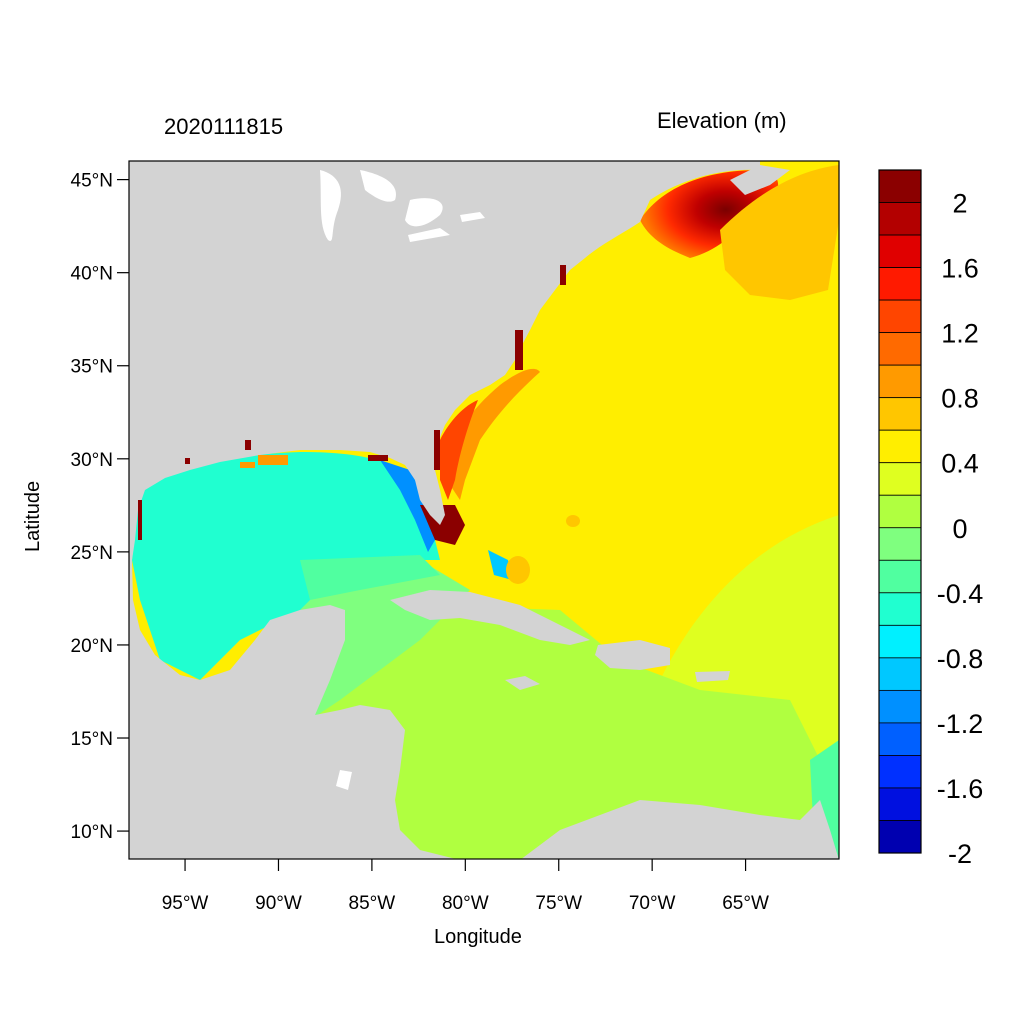 This screenshot has width=1024, height=1024. What do you see at coordinates (652, 903) in the screenshot?
I see `lon-tick-label: 70°W` at bounding box center [652, 903].